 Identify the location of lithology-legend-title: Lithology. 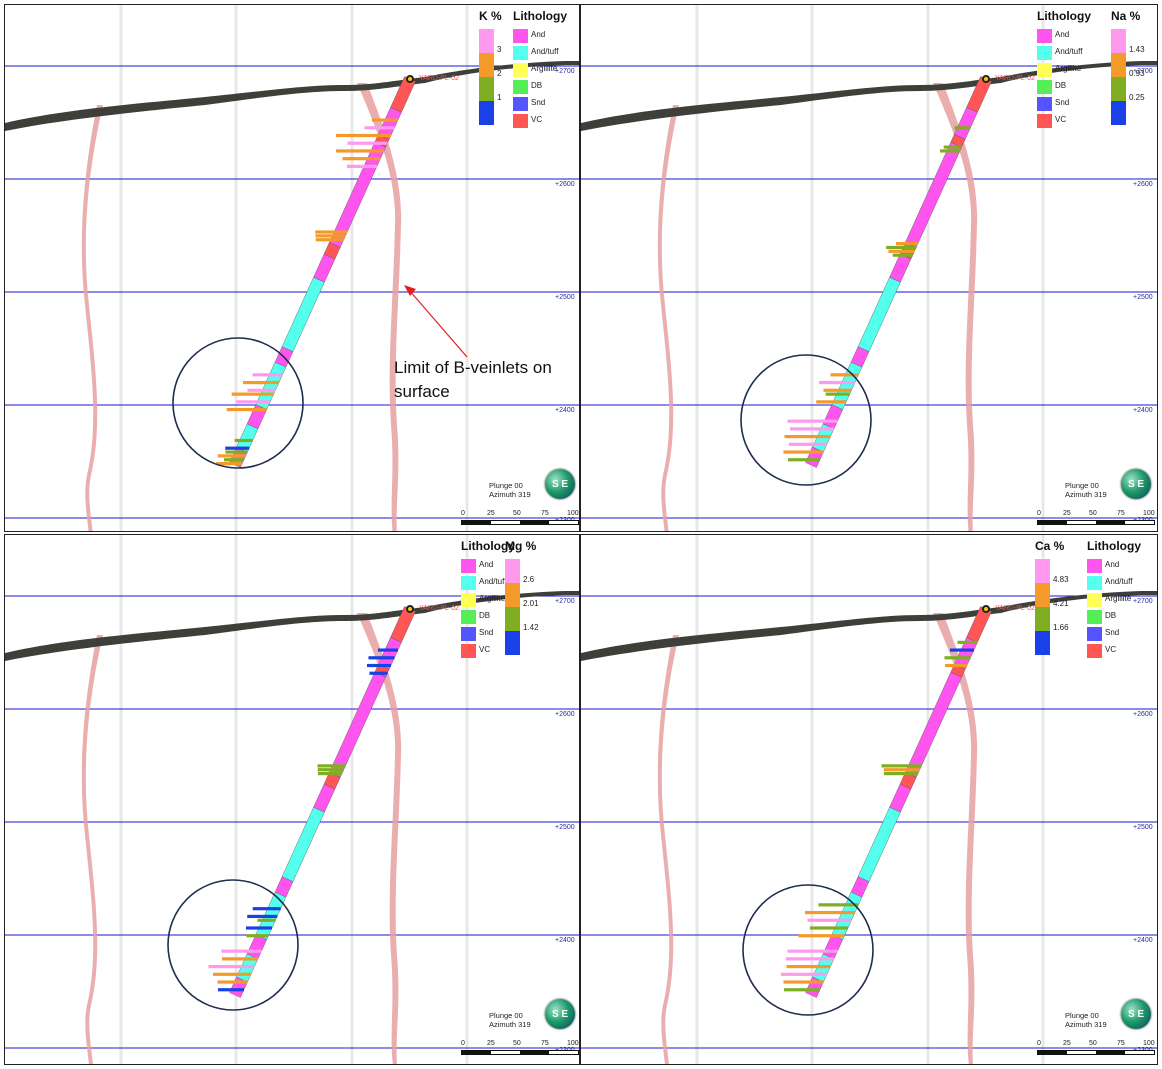
(488, 546).